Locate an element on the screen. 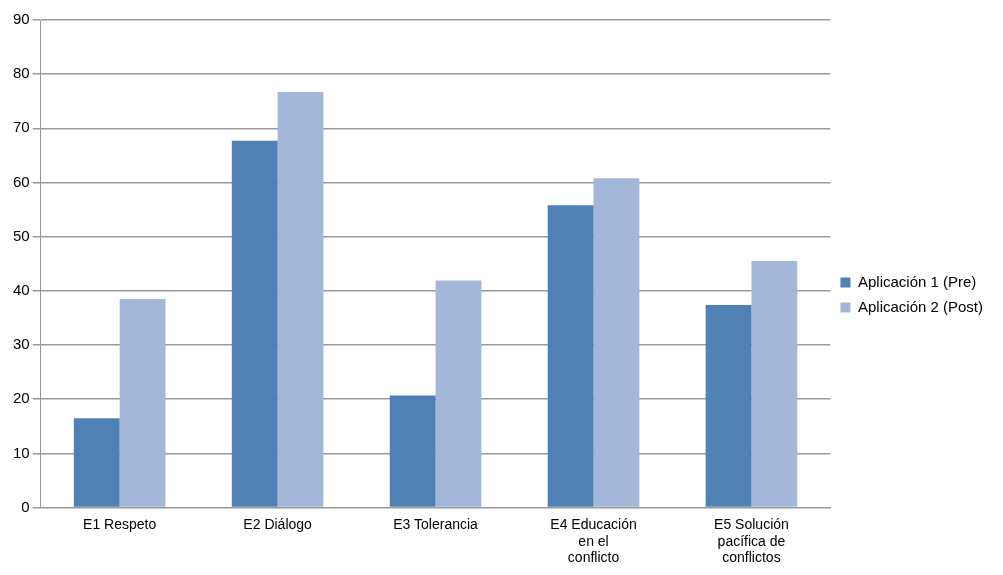 This screenshot has width=1003, height=575. legend-label: Aplicación 1 (Pre) is located at coordinates (917, 281).